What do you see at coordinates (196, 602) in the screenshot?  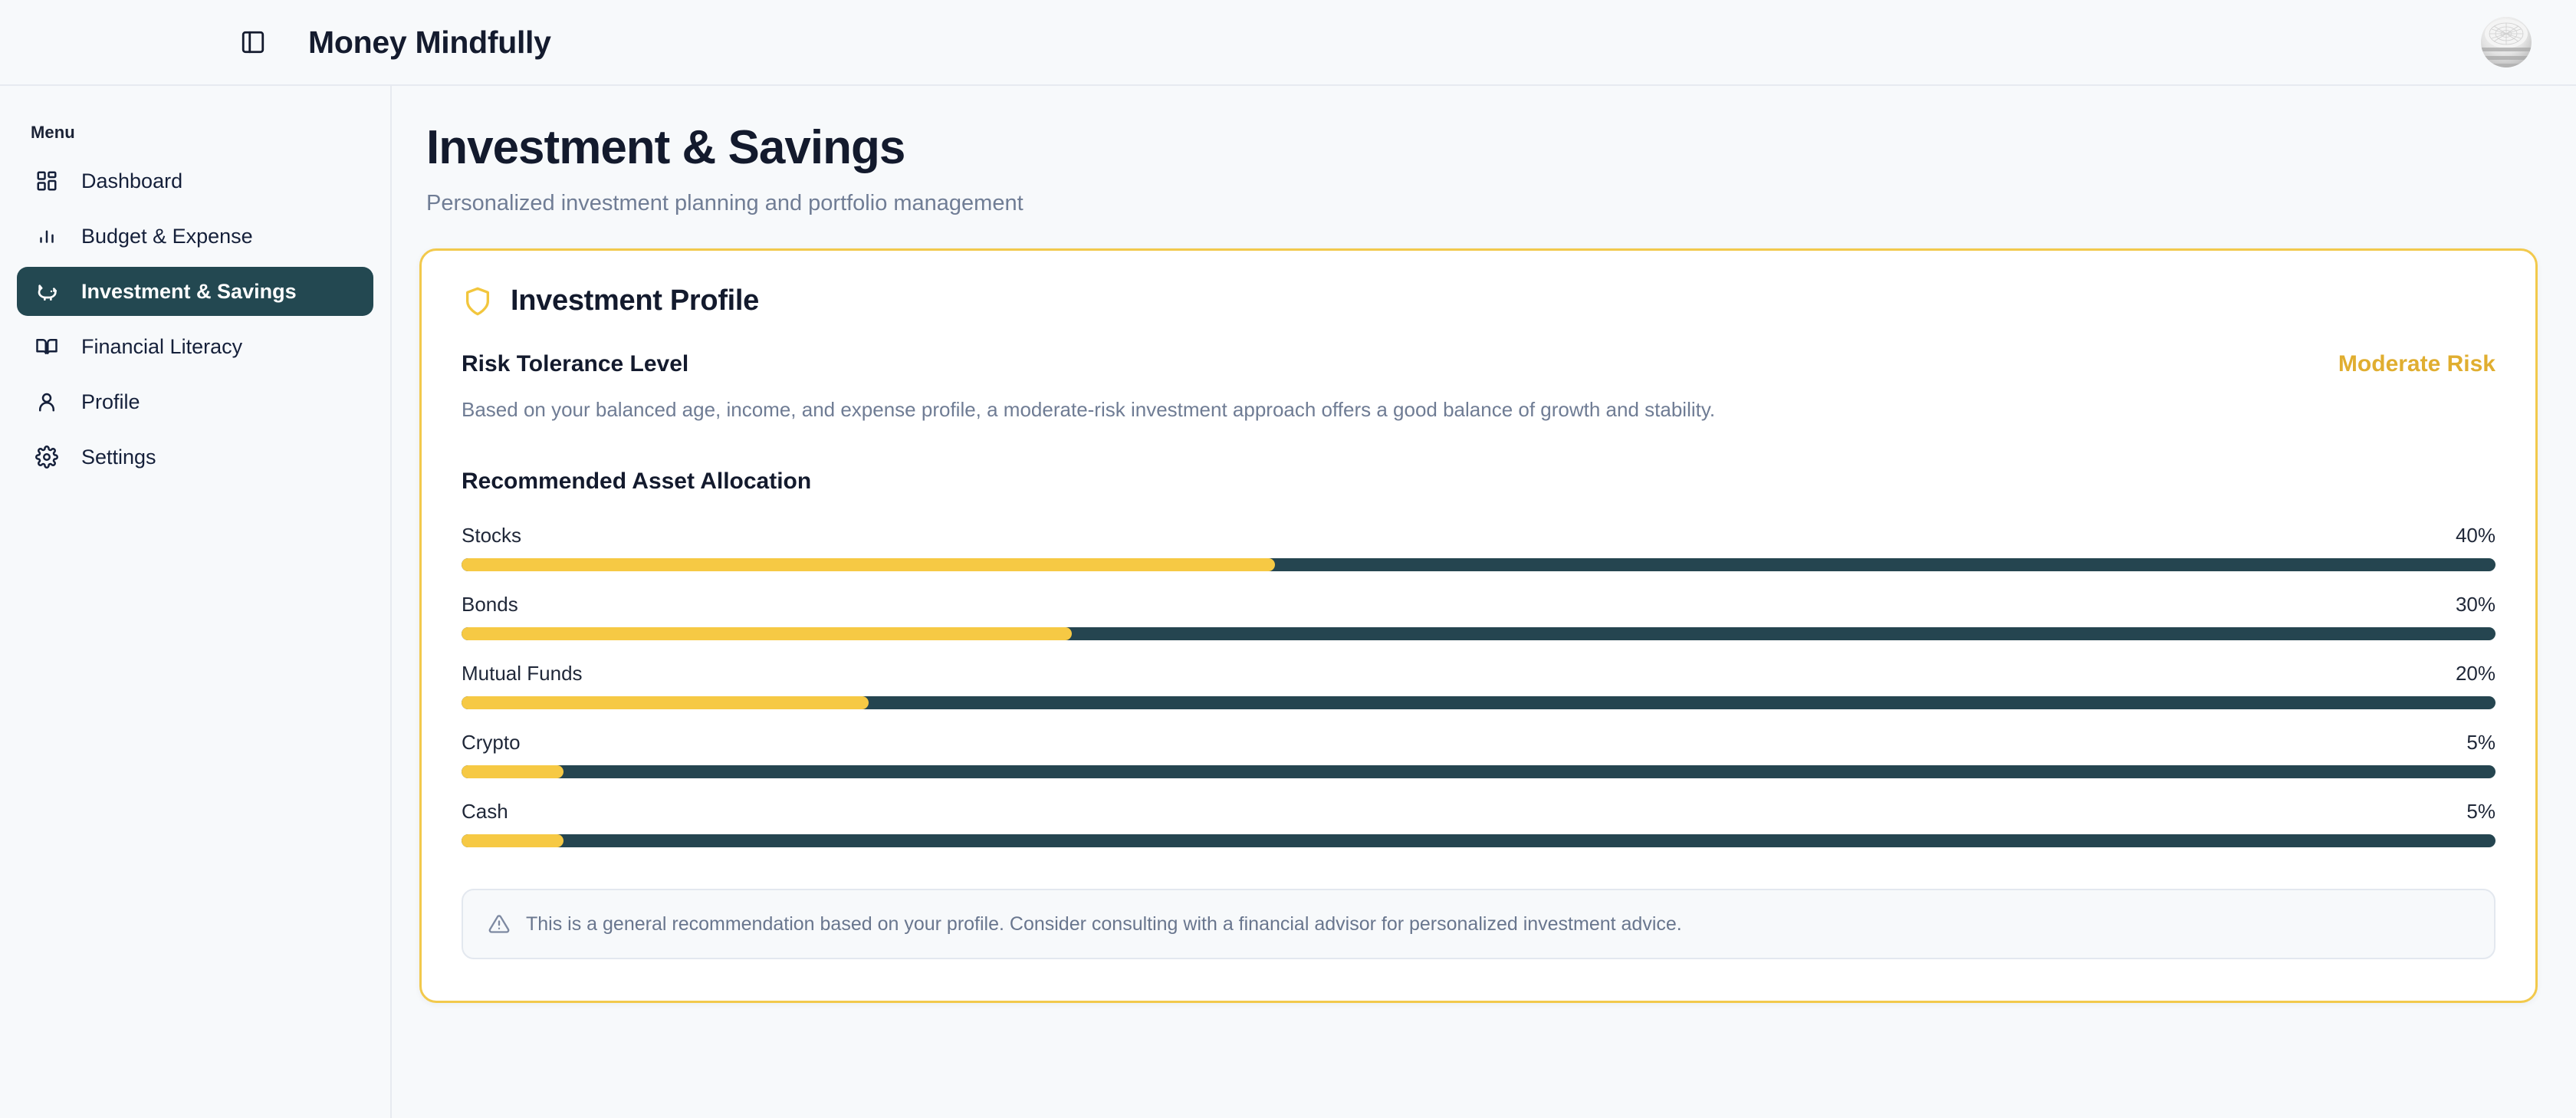 I see `sidebar: Menu Dashboard` at bounding box center [196, 602].